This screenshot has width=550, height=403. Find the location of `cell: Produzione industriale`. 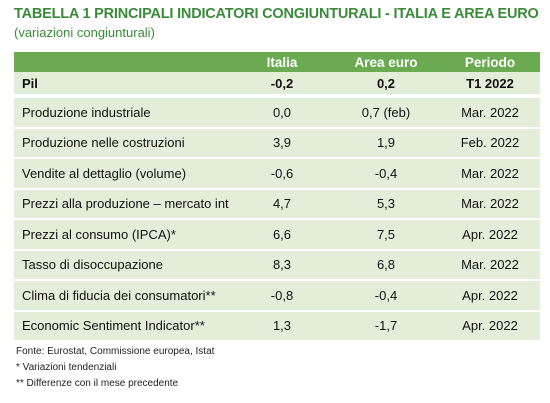

cell: Produzione industriale is located at coordinates (86, 112).